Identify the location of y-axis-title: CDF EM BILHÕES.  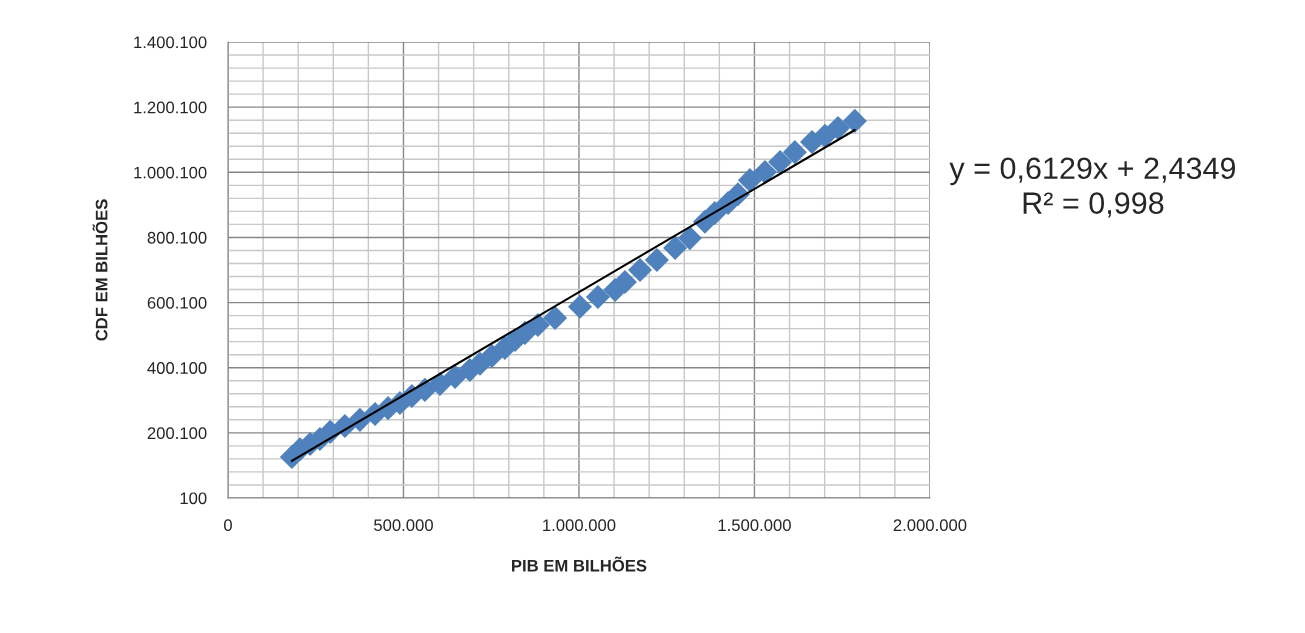
(100, 270).